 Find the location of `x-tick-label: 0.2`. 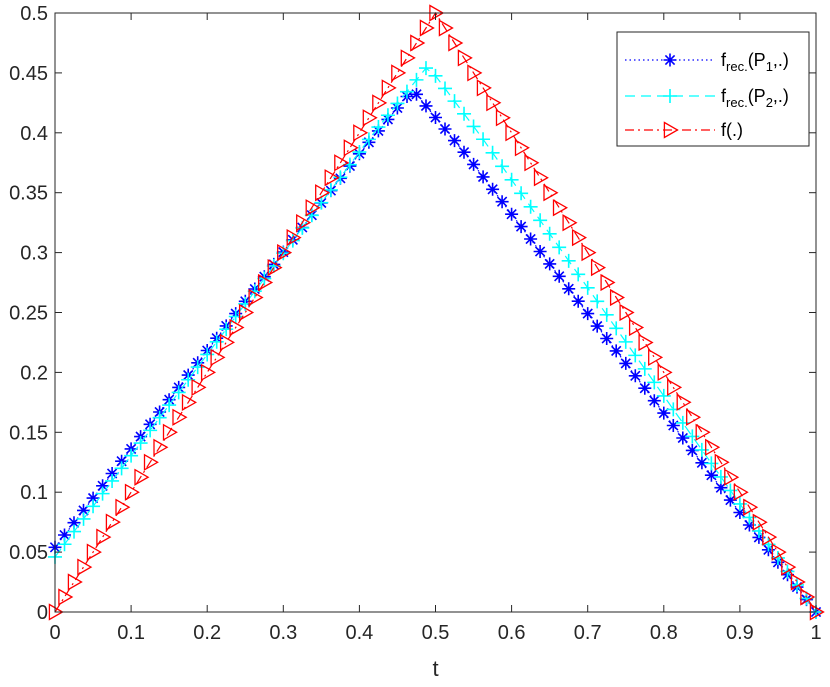

x-tick-label: 0.2 is located at coordinates (207, 633).